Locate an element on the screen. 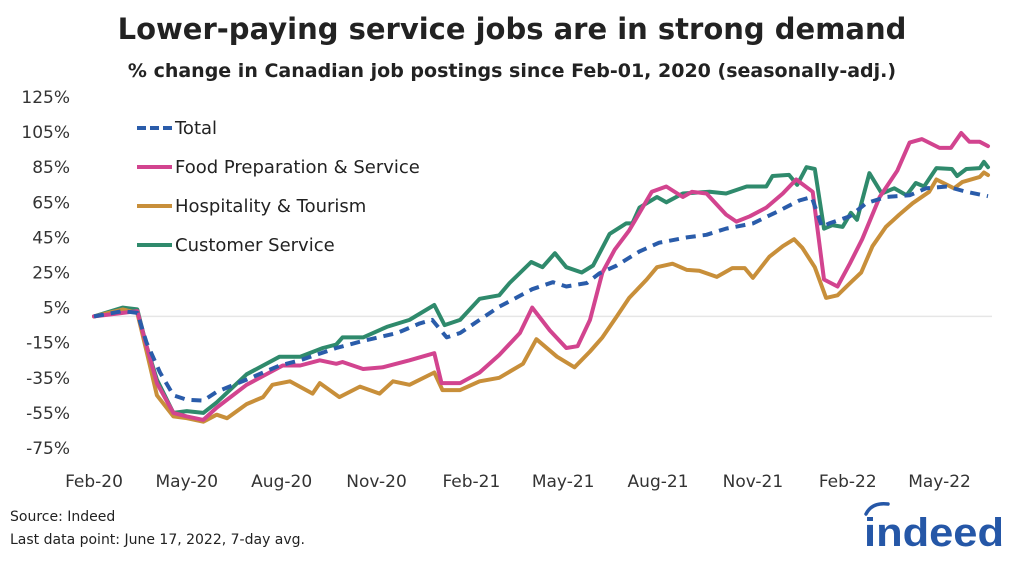 The height and width of the screenshot is (561, 1024). x-tick-label: Aug-21 is located at coordinates (658, 482).